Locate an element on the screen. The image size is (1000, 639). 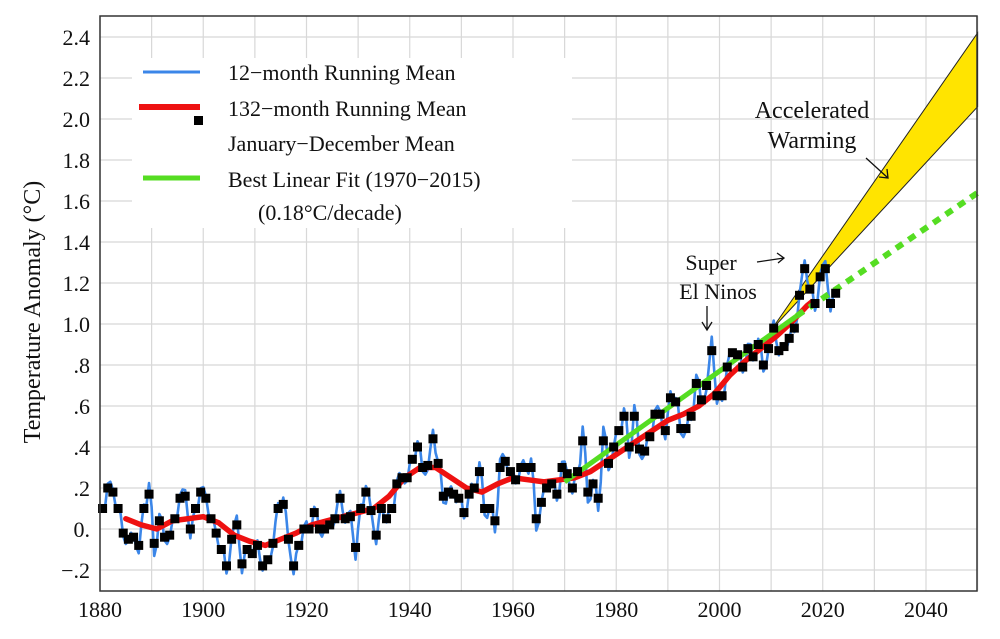
series-linear-fit-extension is located at coordinates (887, 254).